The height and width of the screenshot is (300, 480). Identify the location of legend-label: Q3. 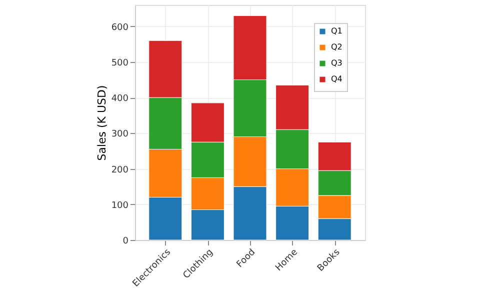
(336, 63).